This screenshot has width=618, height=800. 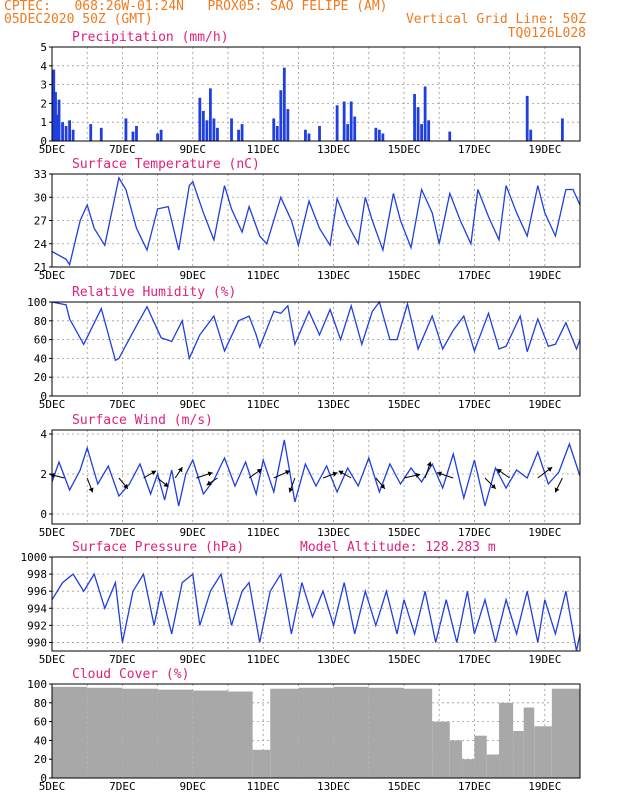 I want to click on panel2-ytick-label-4: 33, so click(x=40, y=174).